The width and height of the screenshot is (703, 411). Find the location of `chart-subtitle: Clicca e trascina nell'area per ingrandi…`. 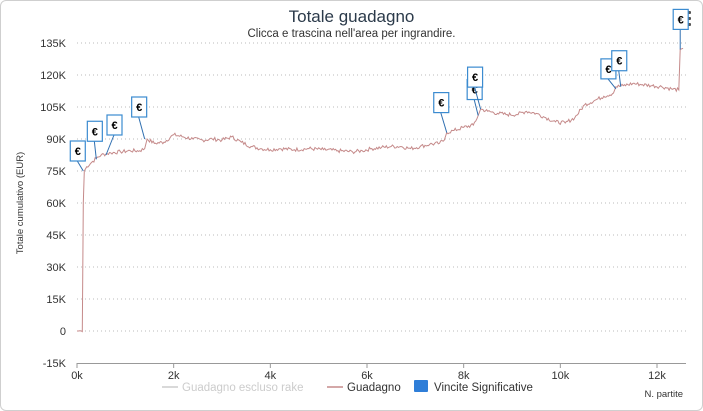

chart-subtitle: Clicca e trascina nell'area per ingrandi… is located at coordinates (351, 34).